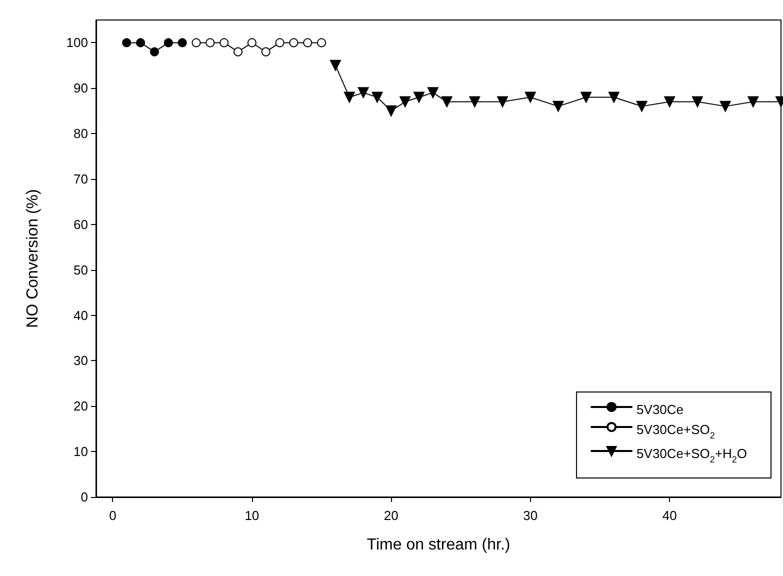 This screenshot has height=576, width=783. Describe the element at coordinates (81, 134) in the screenshot. I see `y-tick-label: 80` at that location.